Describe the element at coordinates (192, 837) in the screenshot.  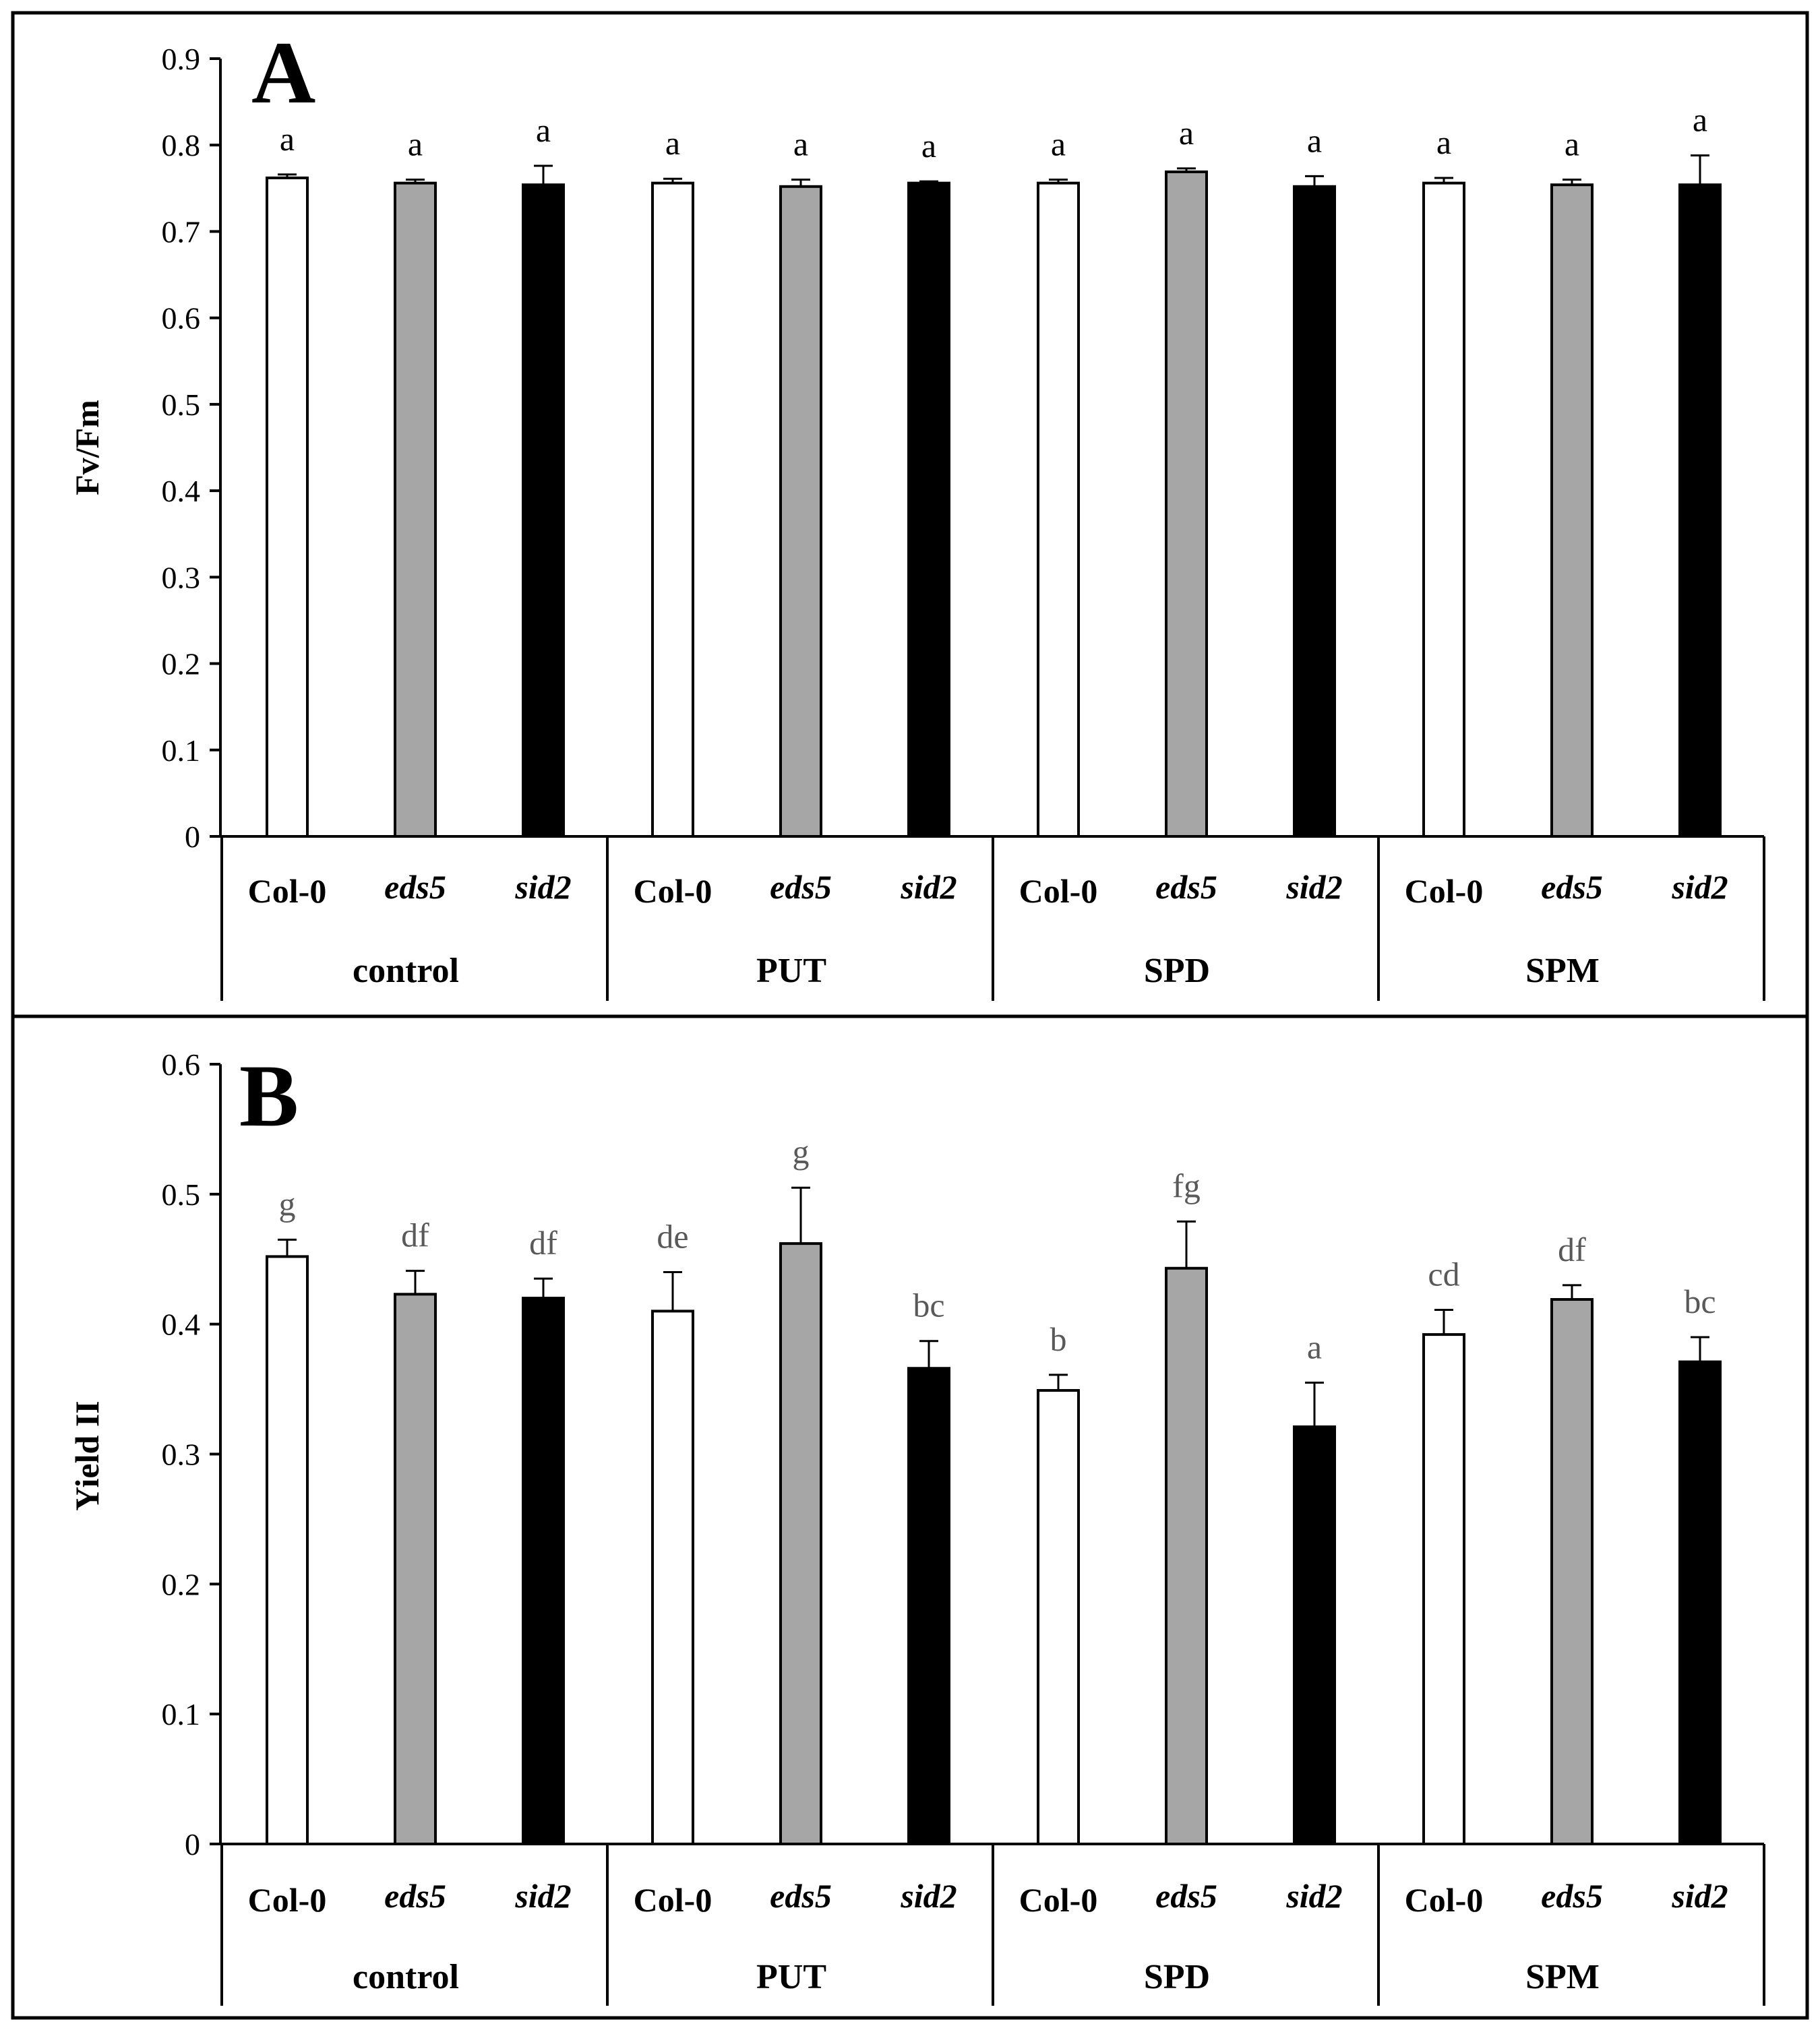
I see `y-tick-label: 0` at that location.